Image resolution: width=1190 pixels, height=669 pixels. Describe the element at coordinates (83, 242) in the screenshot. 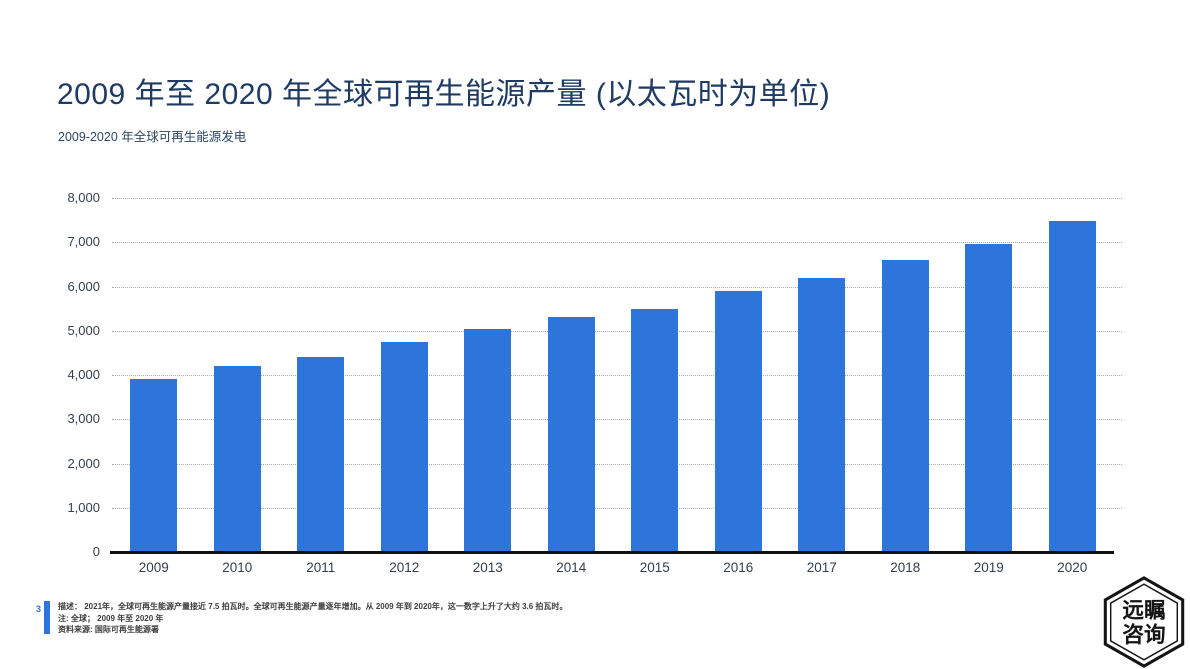

I see `y-tick-label: 7,000` at that location.